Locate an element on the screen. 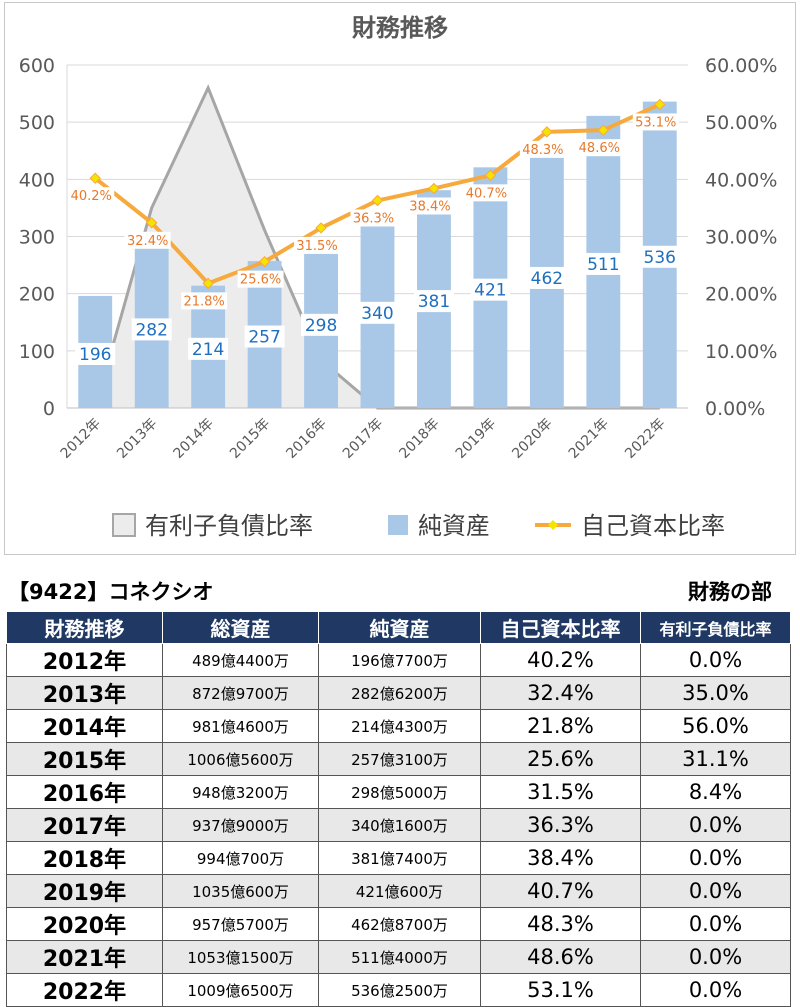 This screenshot has height=1007, width=800. bar-data-label: 214 is located at coordinates (208, 350).